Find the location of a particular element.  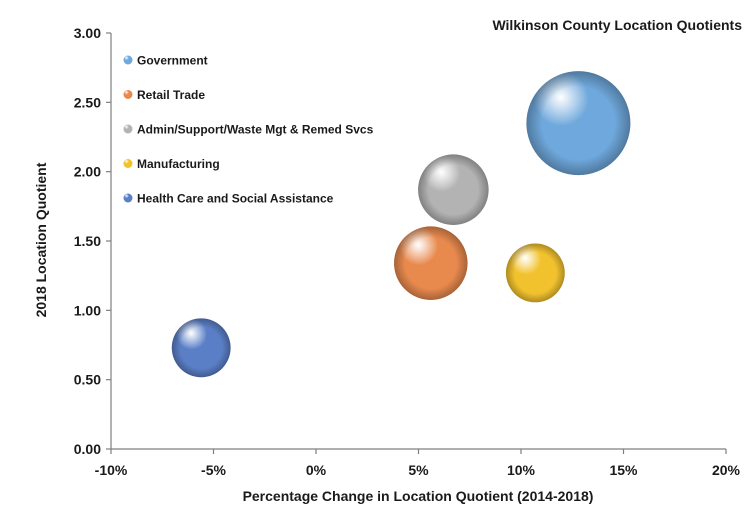

bubble-government is located at coordinates (578, 123).